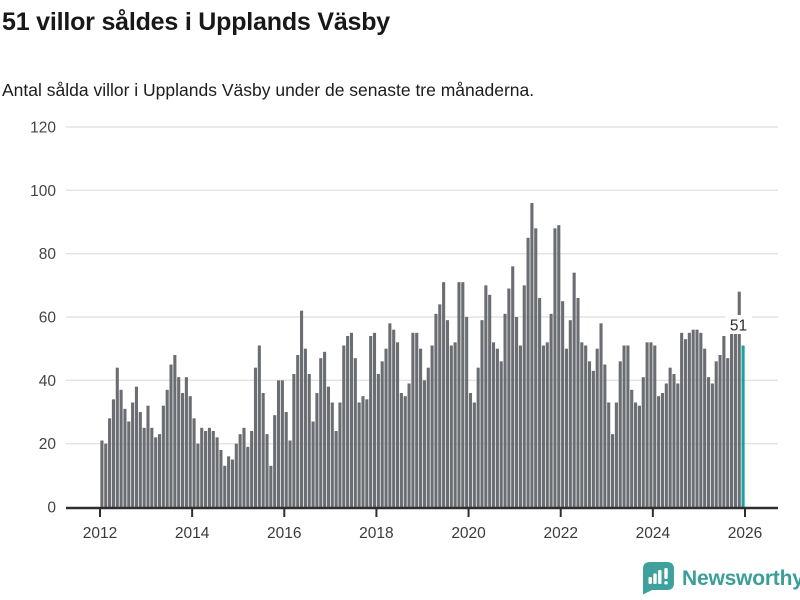  What do you see at coordinates (560, 533) in the screenshot?
I see `x-axis-tick-label: 2022` at bounding box center [560, 533].